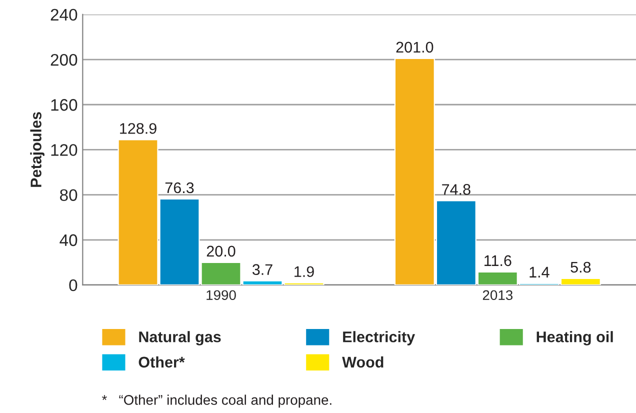 The image size is (636, 413). What do you see at coordinates (64, 60) in the screenshot?
I see `y-tick-label: 200` at bounding box center [64, 60].